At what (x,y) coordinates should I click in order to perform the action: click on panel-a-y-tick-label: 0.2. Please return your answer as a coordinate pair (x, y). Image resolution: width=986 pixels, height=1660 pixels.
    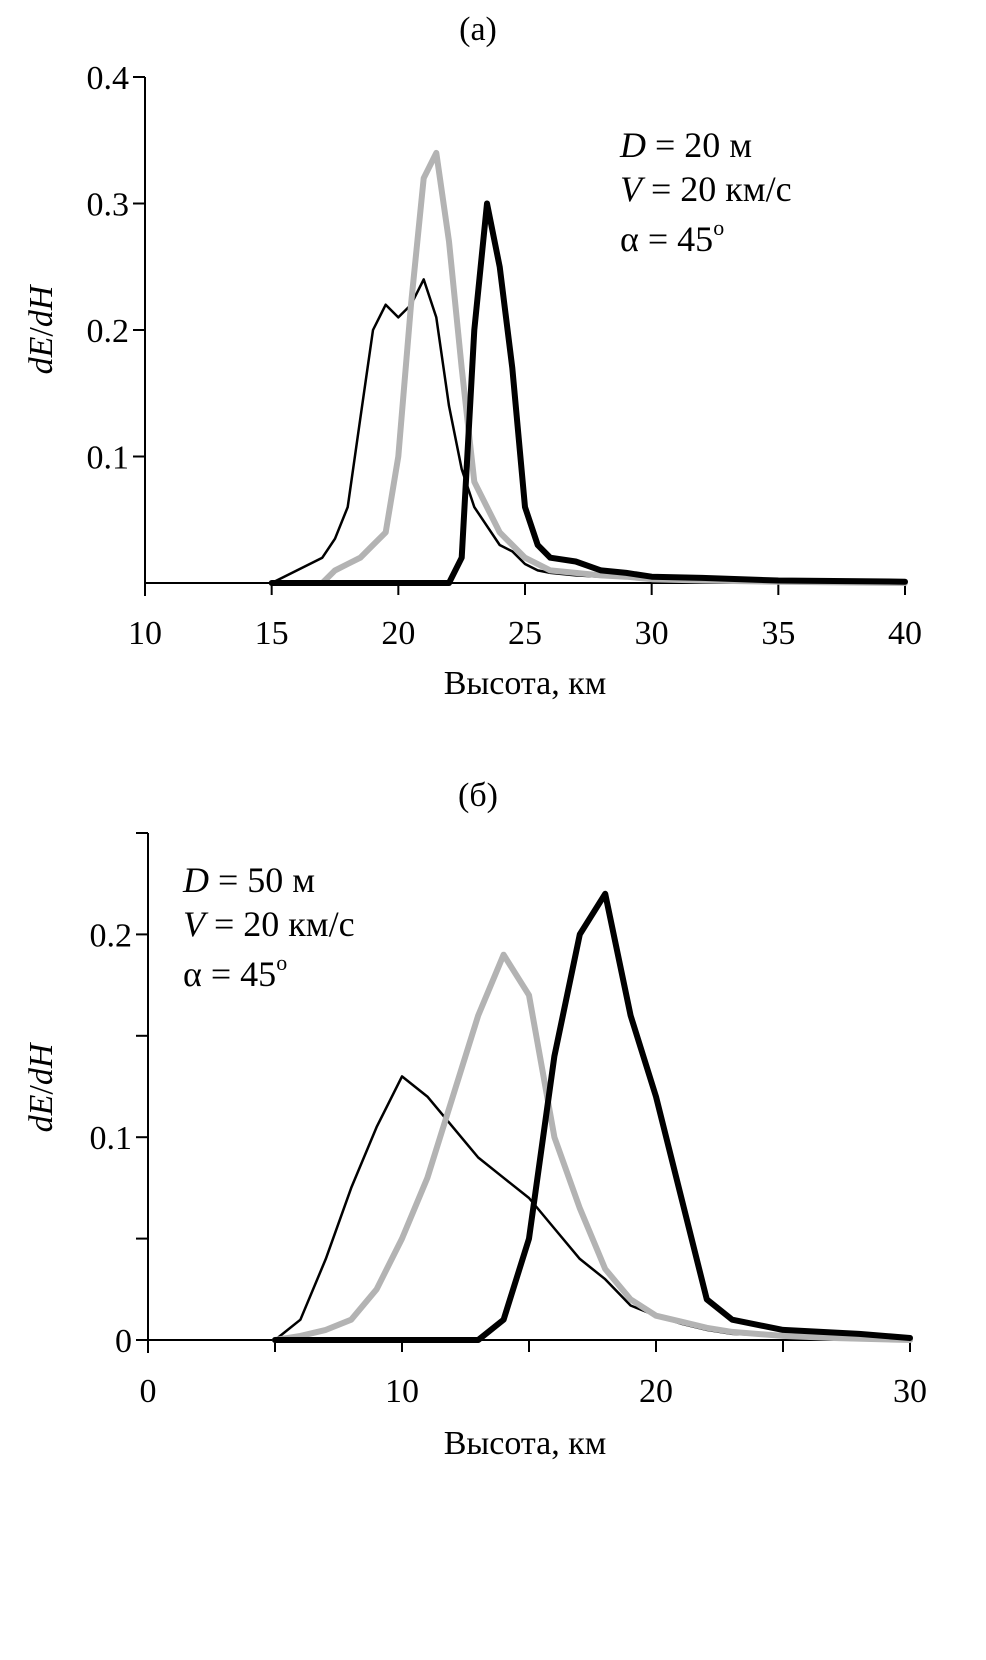
    Looking at the image, I should click on (108, 331).